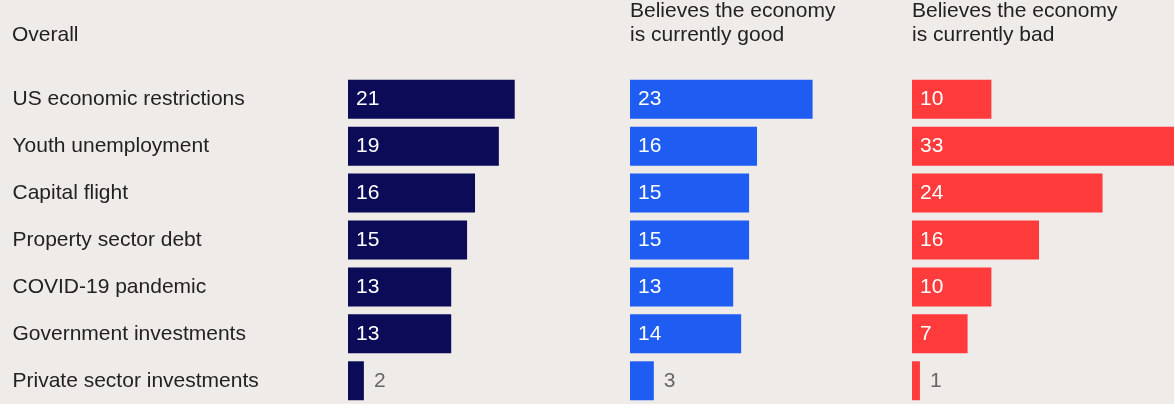 This screenshot has width=1175, height=408. What do you see at coordinates (135, 379) in the screenshot?
I see `y-tick-label: Private sector investments` at bounding box center [135, 379].